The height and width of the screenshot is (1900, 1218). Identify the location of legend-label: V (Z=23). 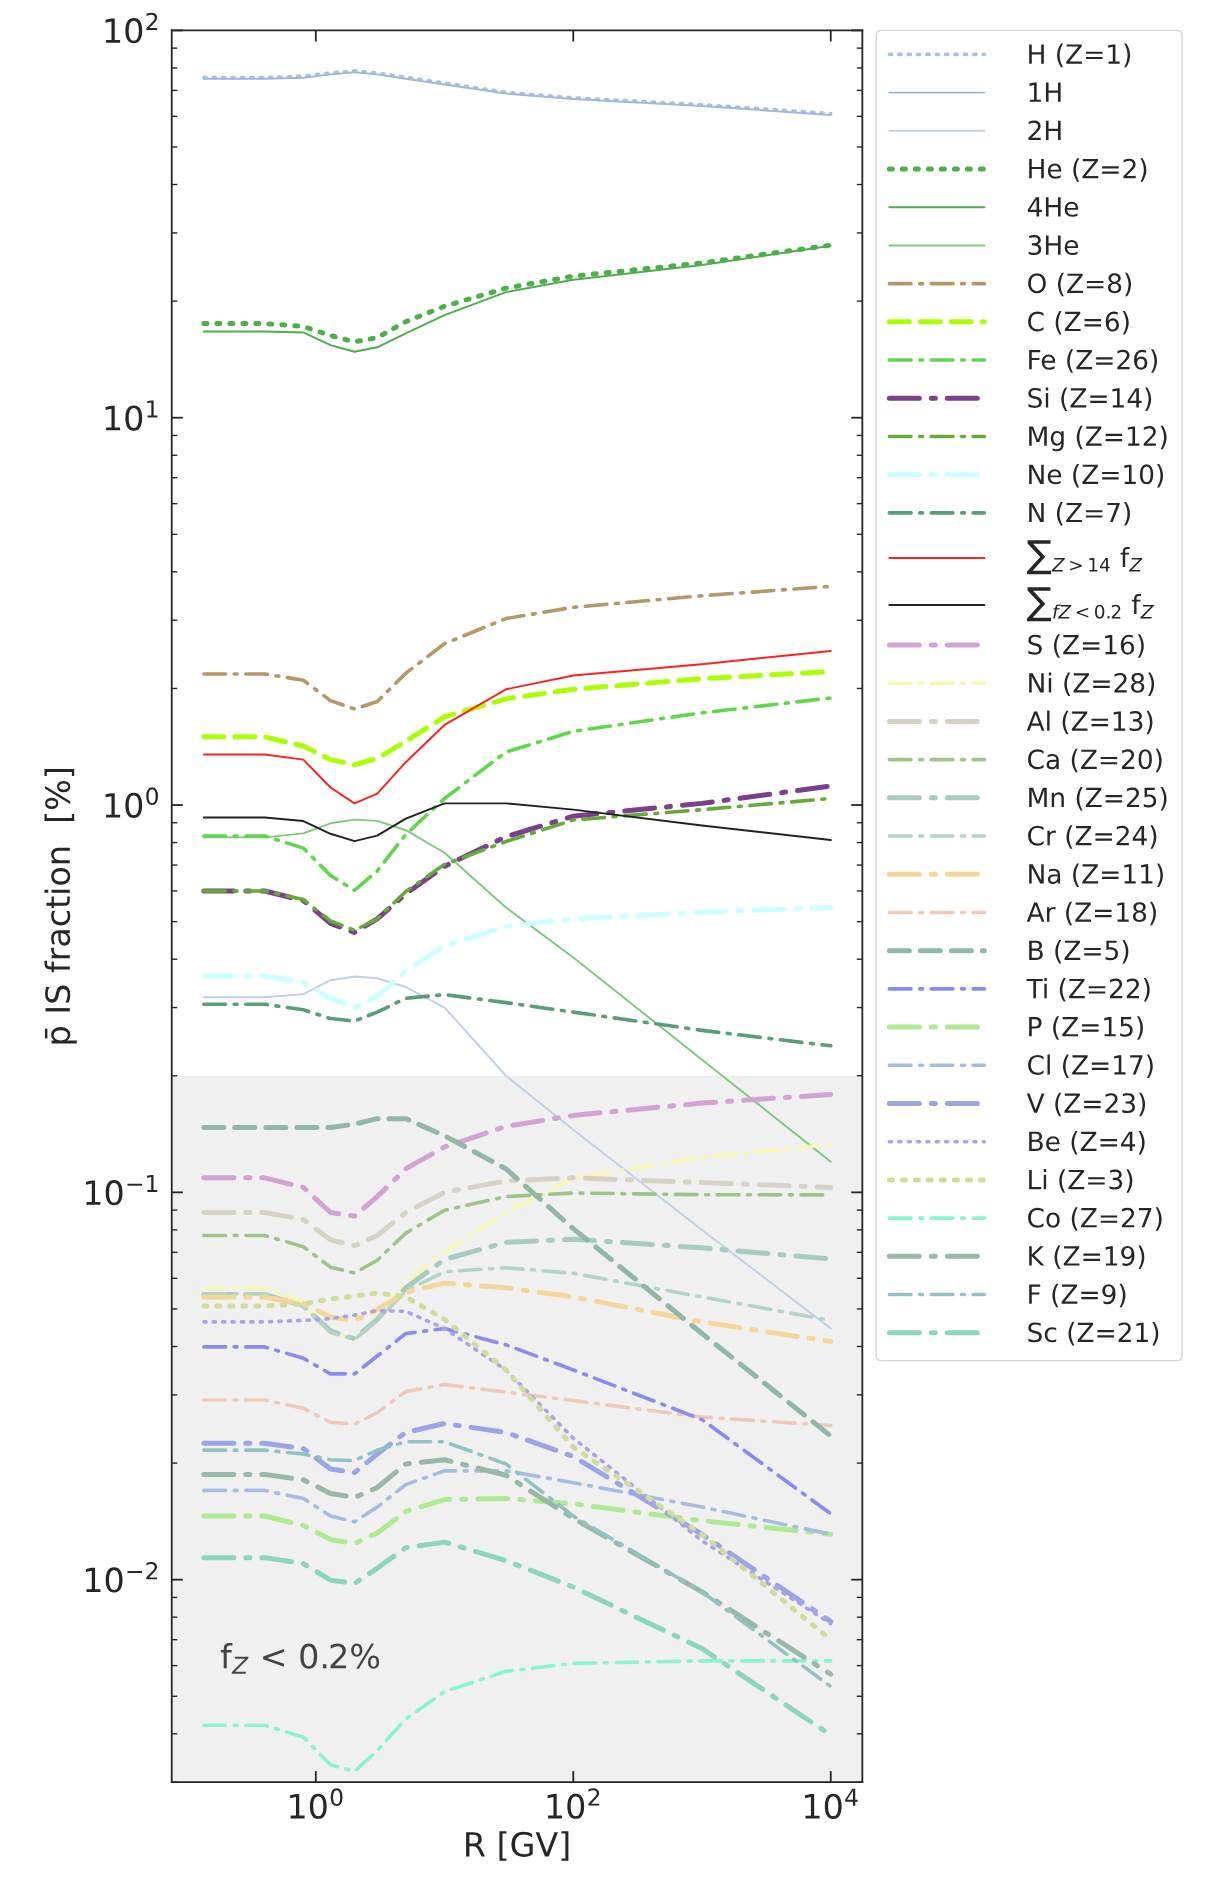
(1086, 1104).